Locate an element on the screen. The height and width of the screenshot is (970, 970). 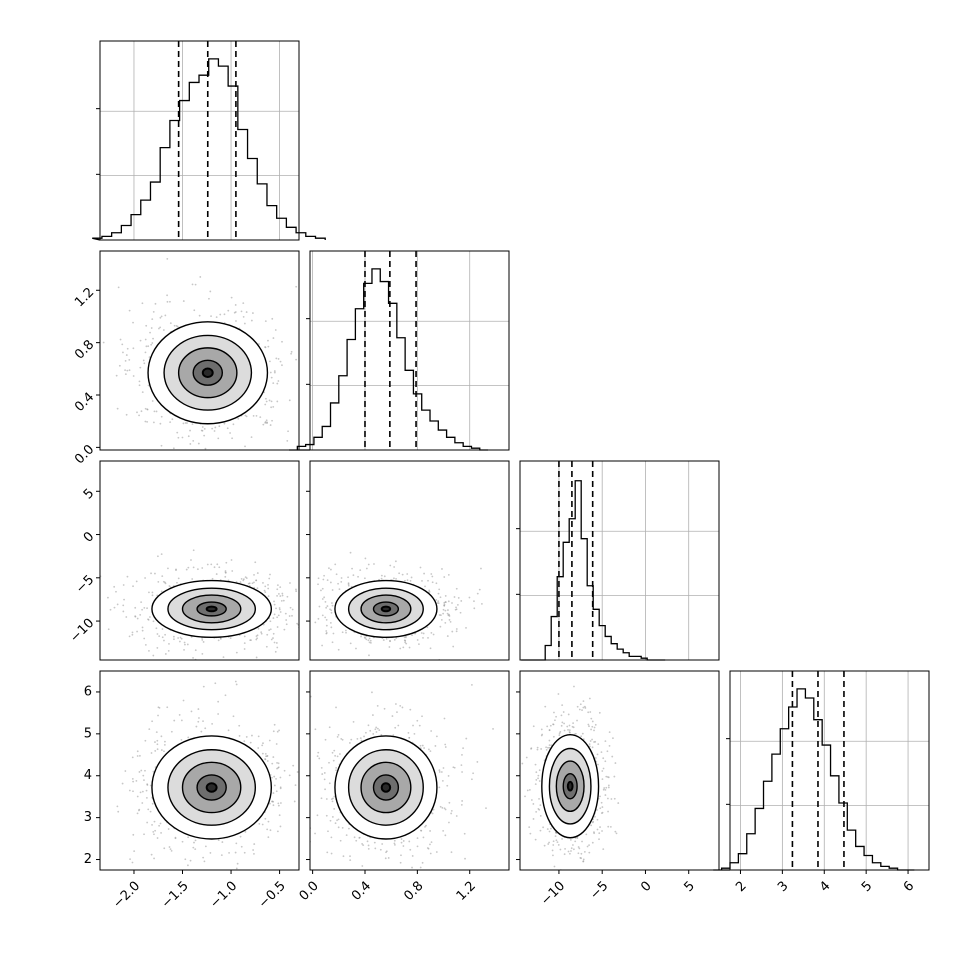
x-tick-label: −2.0 is located at coordinates (126, 895).